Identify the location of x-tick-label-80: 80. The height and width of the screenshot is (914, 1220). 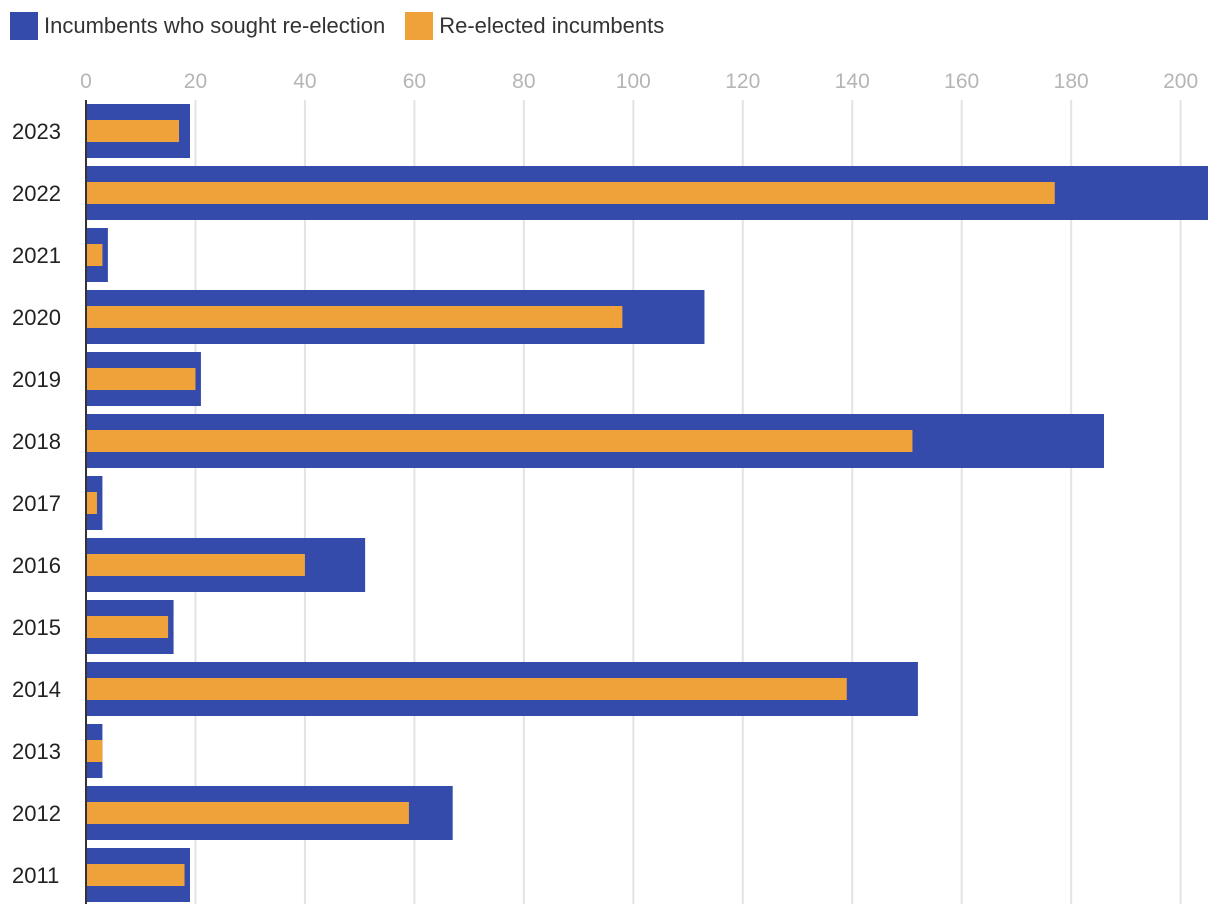
(523, 81).